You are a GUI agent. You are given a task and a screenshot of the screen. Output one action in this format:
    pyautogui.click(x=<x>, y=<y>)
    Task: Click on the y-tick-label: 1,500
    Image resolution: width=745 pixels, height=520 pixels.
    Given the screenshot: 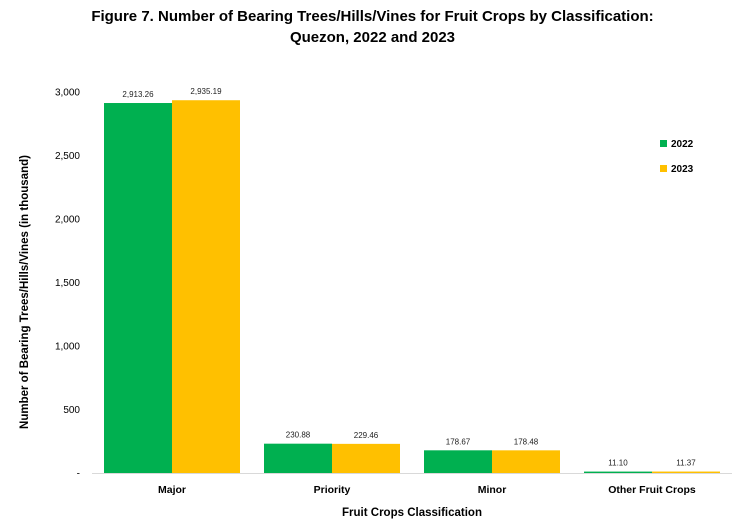 What is the action you would take?
    pyautogui.click(x=67, y=283)
    